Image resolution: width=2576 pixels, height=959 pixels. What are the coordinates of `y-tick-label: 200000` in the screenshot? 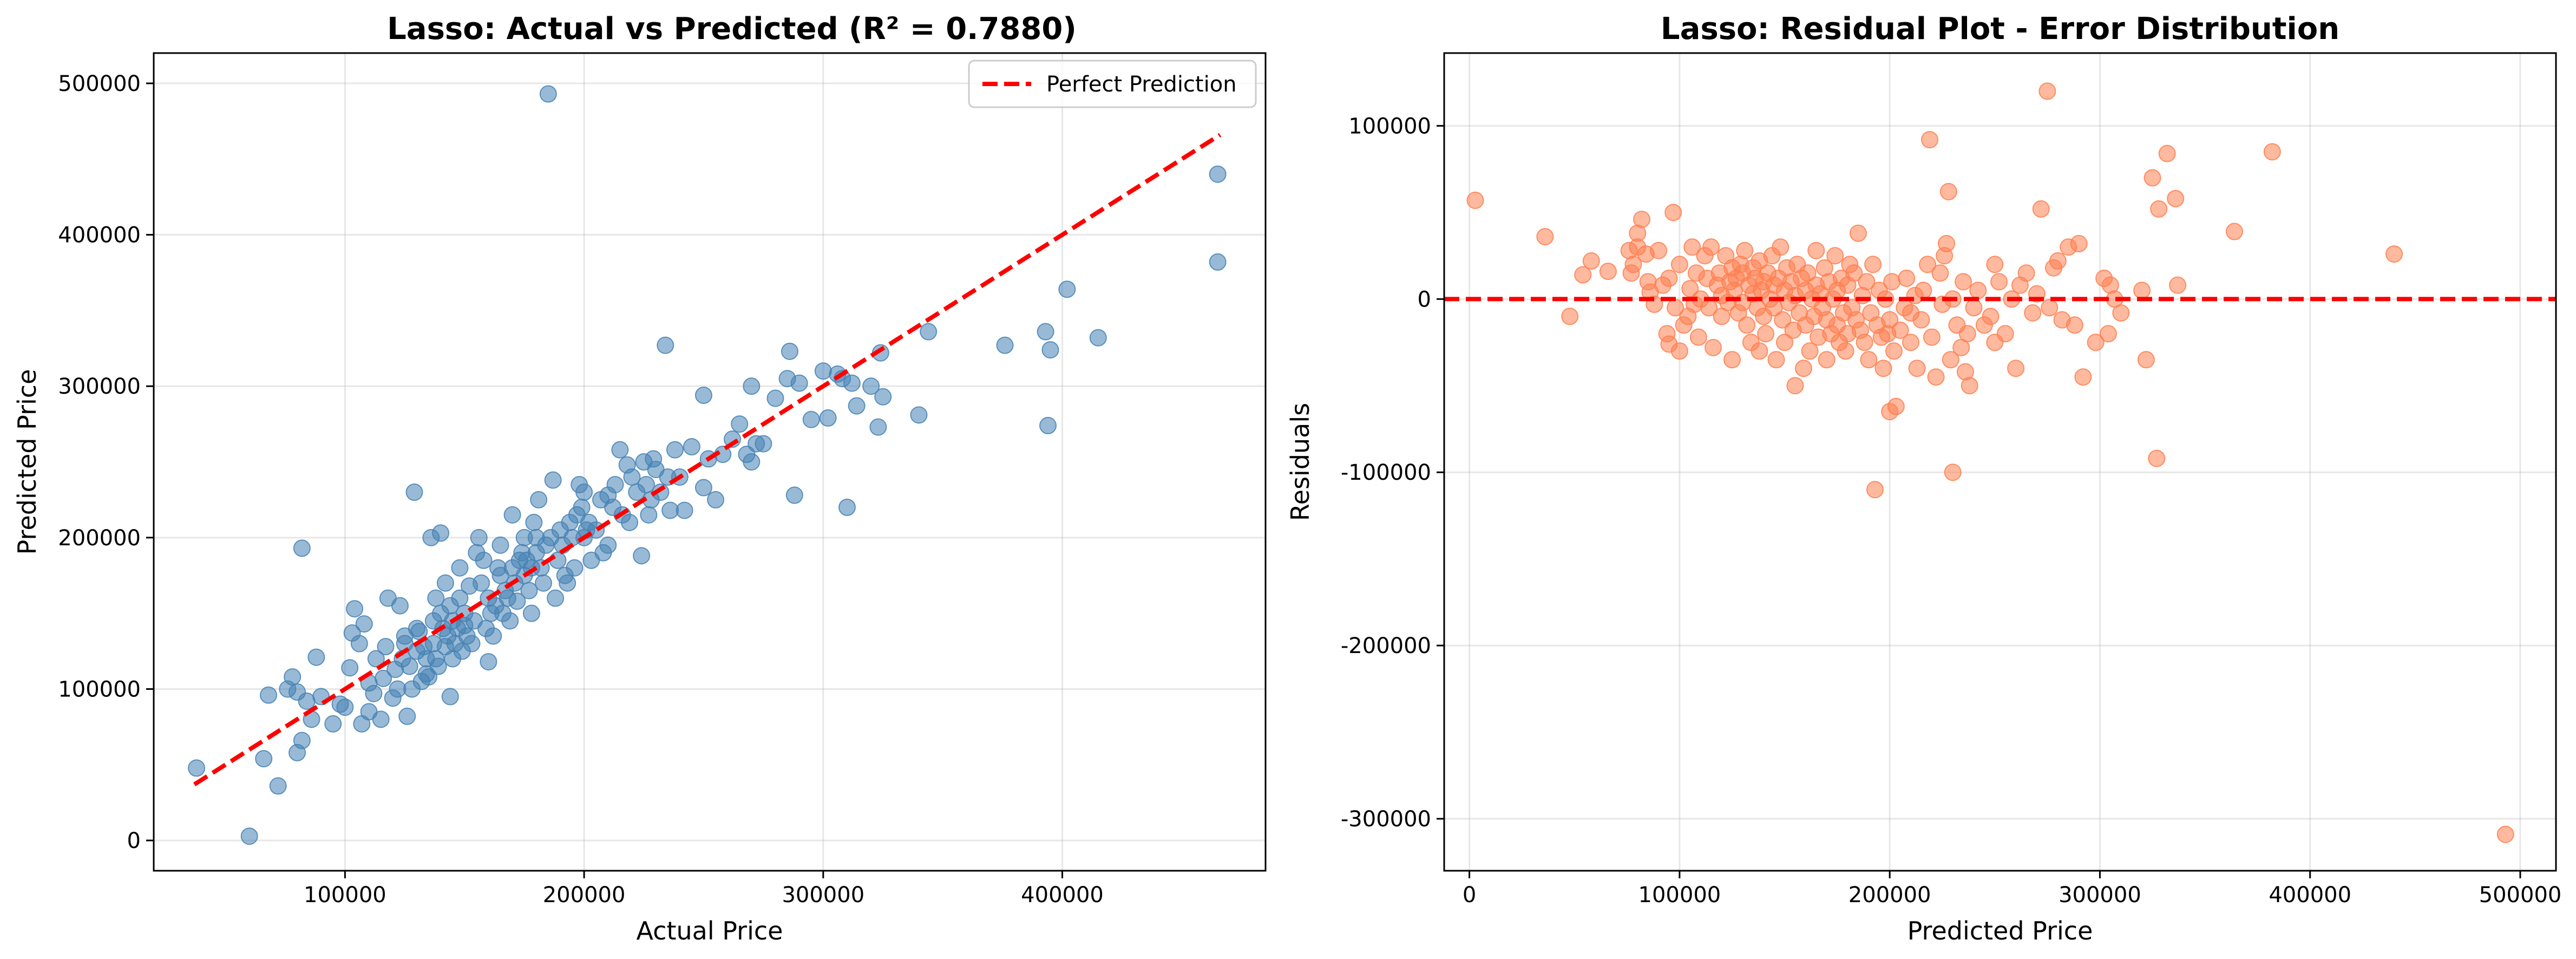 It's located at (99, 538).